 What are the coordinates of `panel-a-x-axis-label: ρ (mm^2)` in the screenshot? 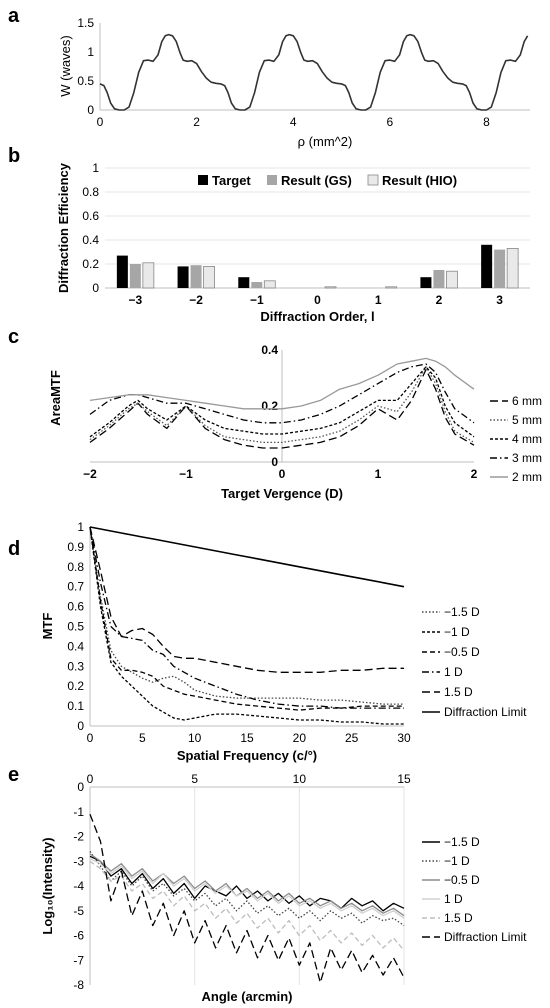 It's located at (325, 141).